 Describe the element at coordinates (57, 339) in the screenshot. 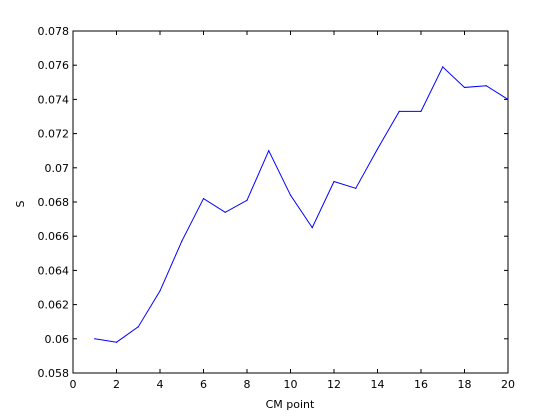

I see `y-tick-label: 0.06` at that location.